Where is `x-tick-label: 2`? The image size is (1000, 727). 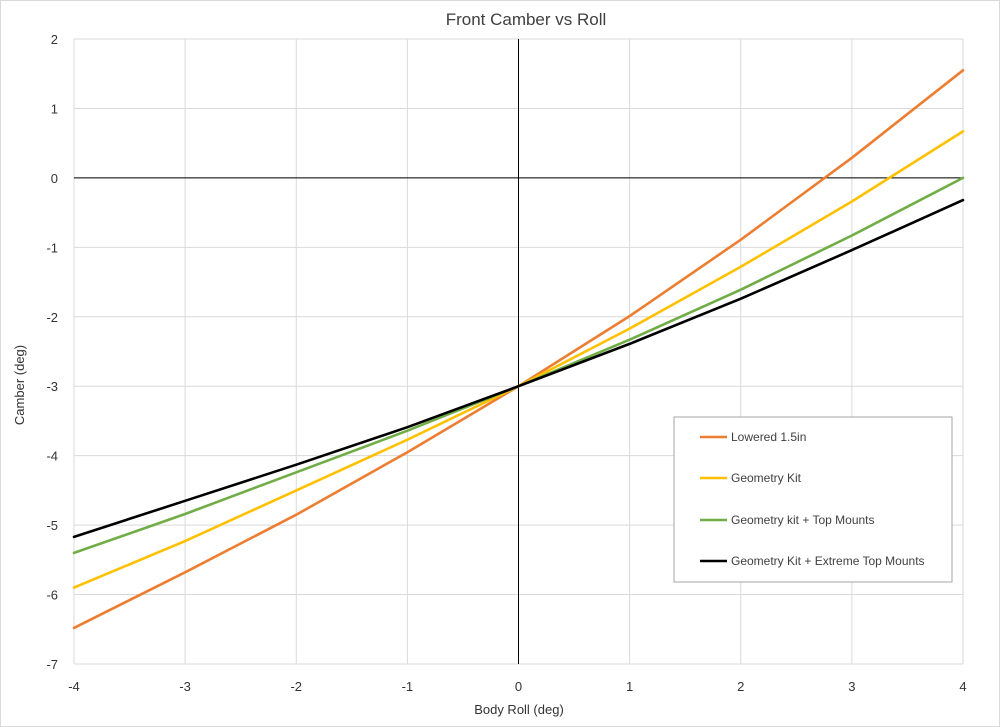
x-tick-label: 2 is located at coordinates (740, 686).